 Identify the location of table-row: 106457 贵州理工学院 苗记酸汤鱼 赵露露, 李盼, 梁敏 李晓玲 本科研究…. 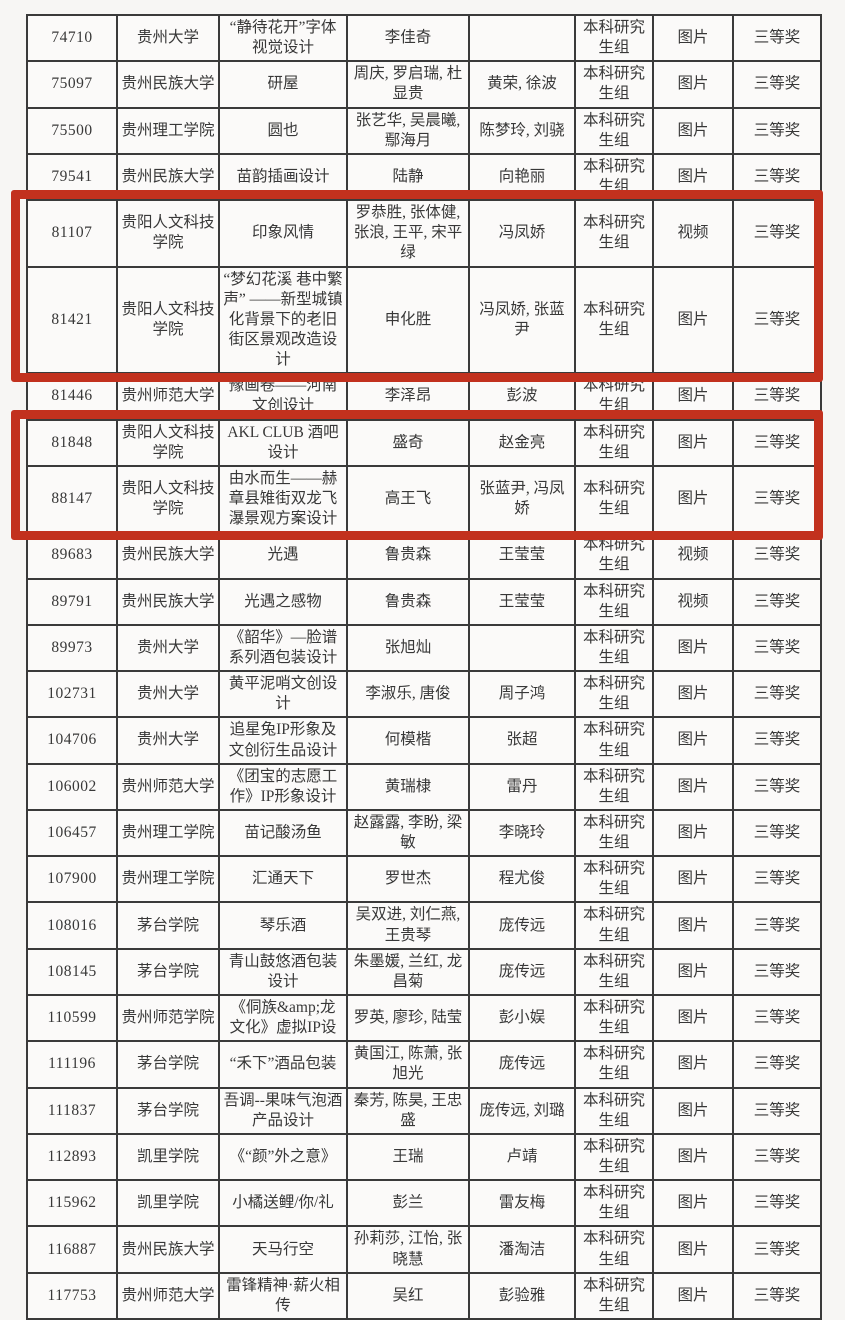
(424, 833).